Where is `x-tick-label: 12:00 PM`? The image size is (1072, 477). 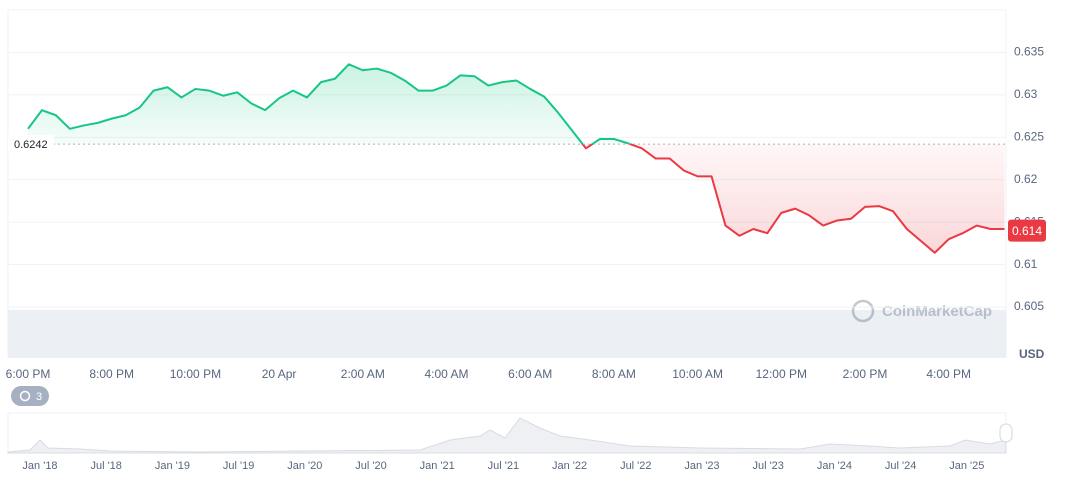 x-tick-label: 12:00 PM is located at coordinates (781, 374).